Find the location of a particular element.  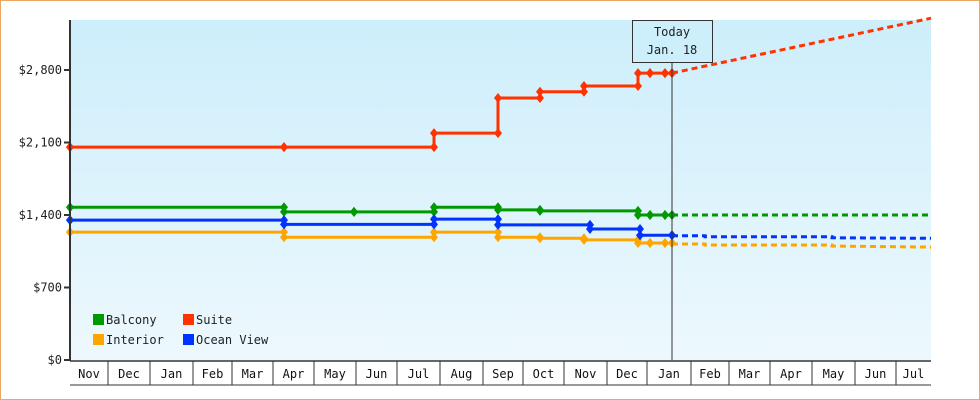

projection-line is located at coordinates (801, 45).